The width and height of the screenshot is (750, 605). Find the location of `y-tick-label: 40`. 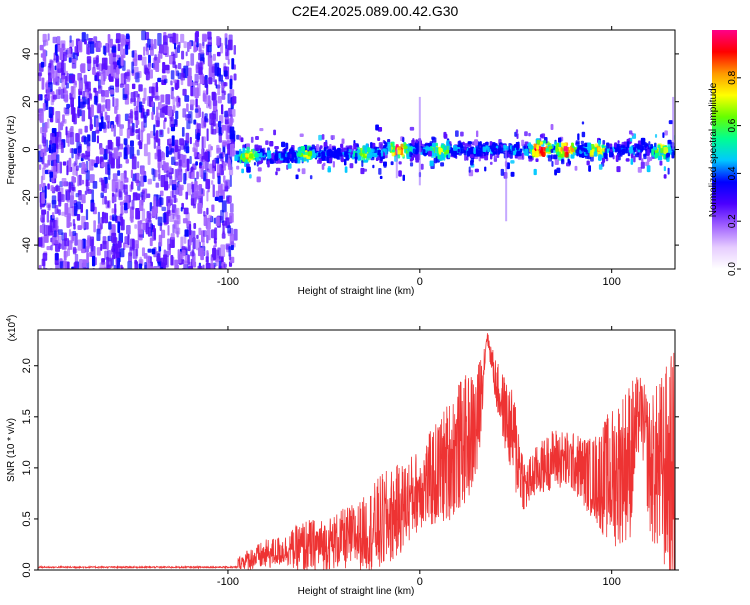

y-tick-label: 40 is located at coordinates (27, 54).